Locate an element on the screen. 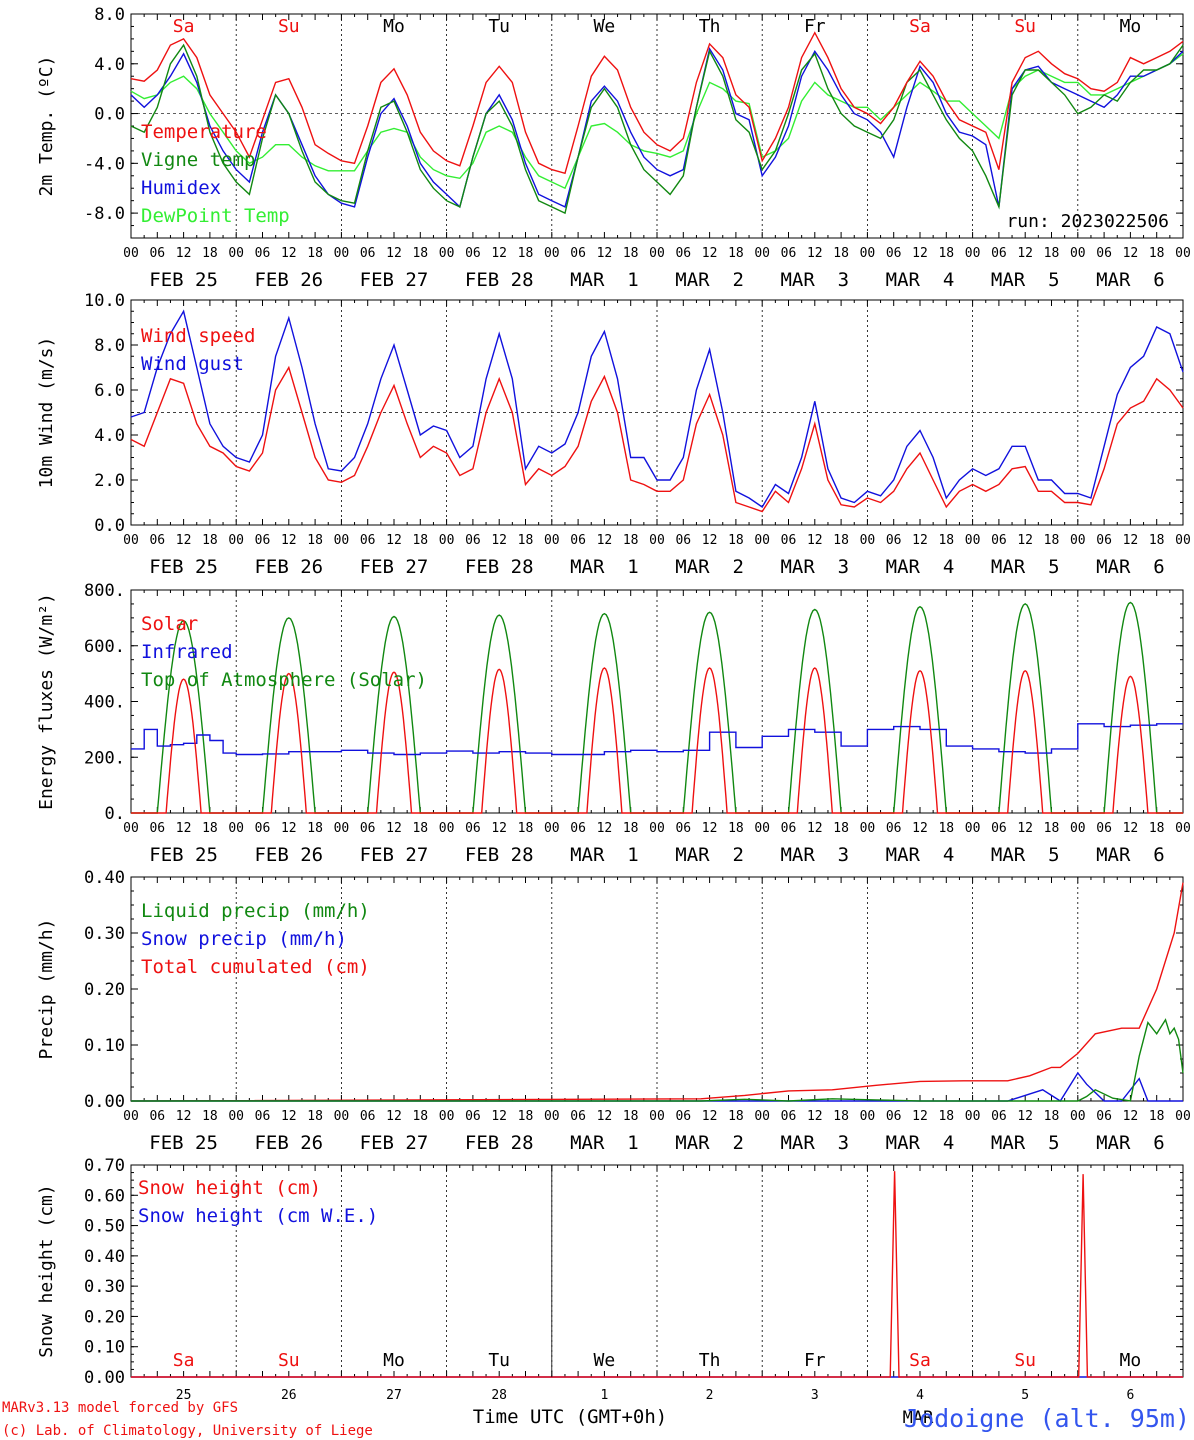 The height and width of the screenshot is (1440, 1194). weekday-label: Su is located at coordinates (289, 26).